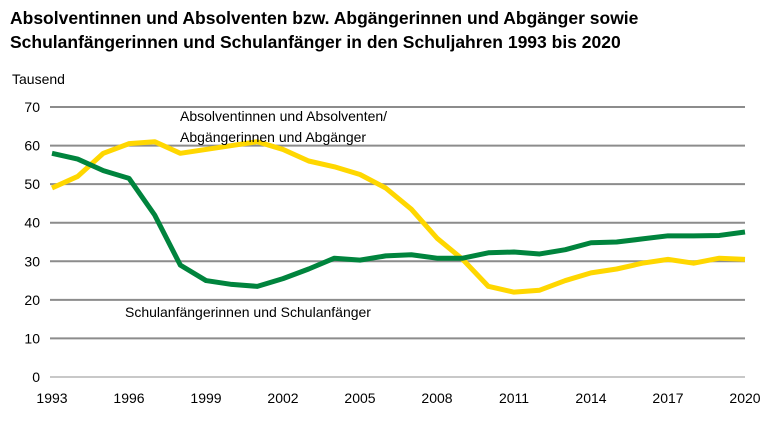  What do you see at coordinates (282, 398) in the screenshot?
I see `x-tick-label: 2002` at bounding box center [282, 398].